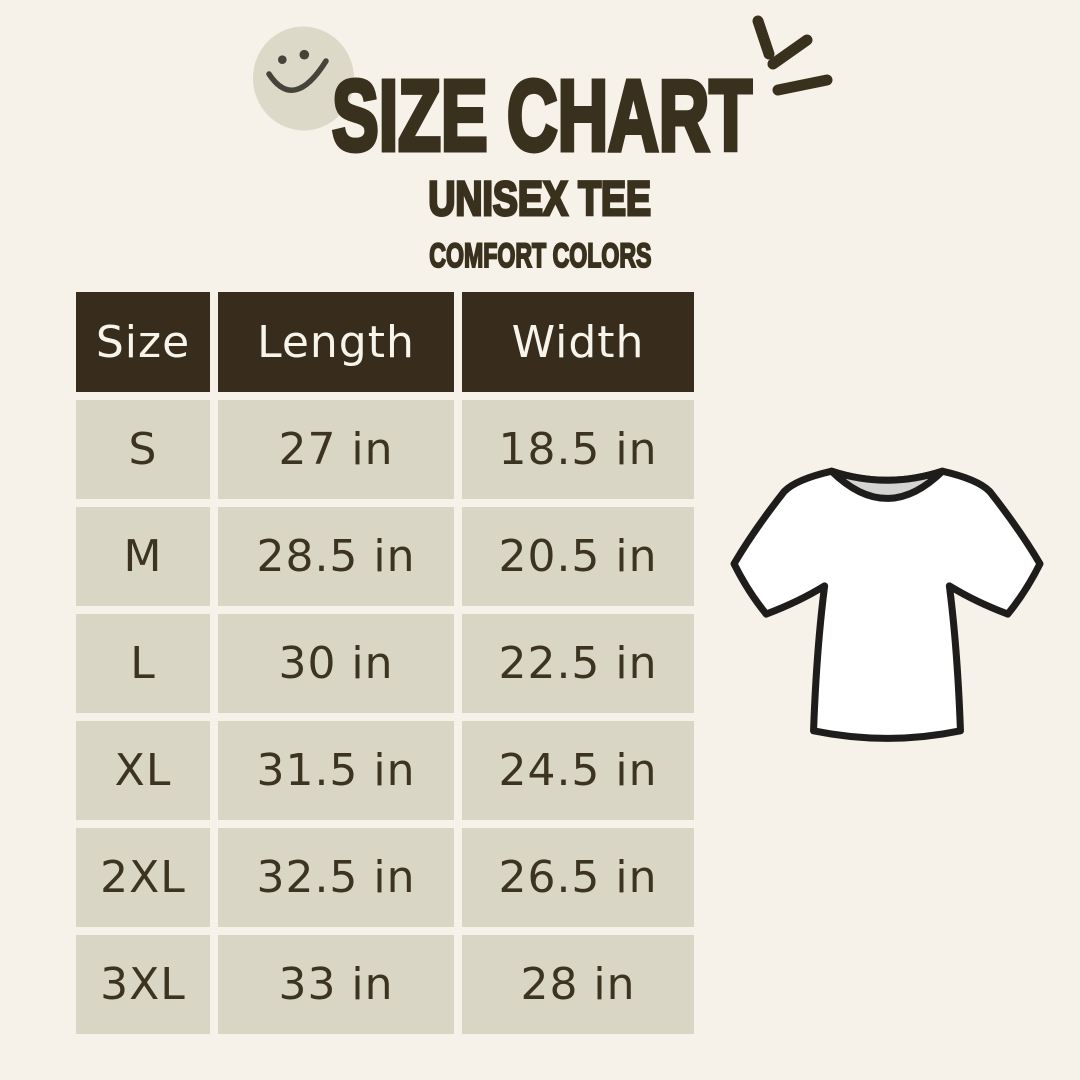 The image size is (1080, 1080). Describe the element at coordinates (143, 556) in the screenshot. I see `size-cell: M` at that location.